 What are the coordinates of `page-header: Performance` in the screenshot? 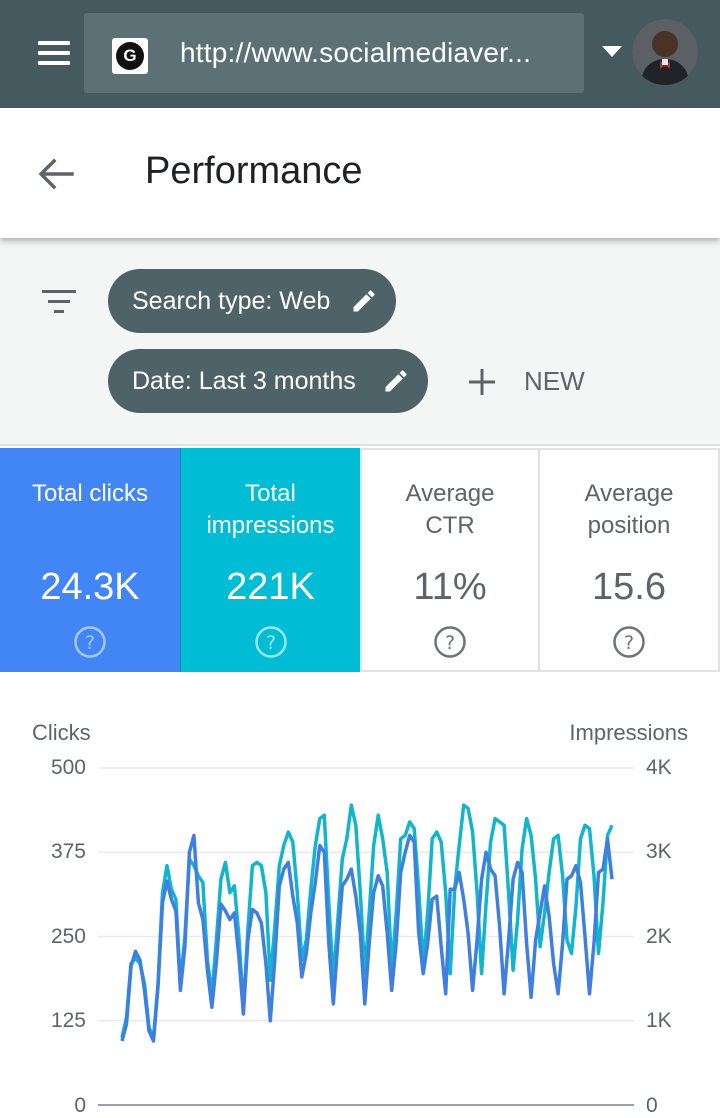 It's located at (360, 173).